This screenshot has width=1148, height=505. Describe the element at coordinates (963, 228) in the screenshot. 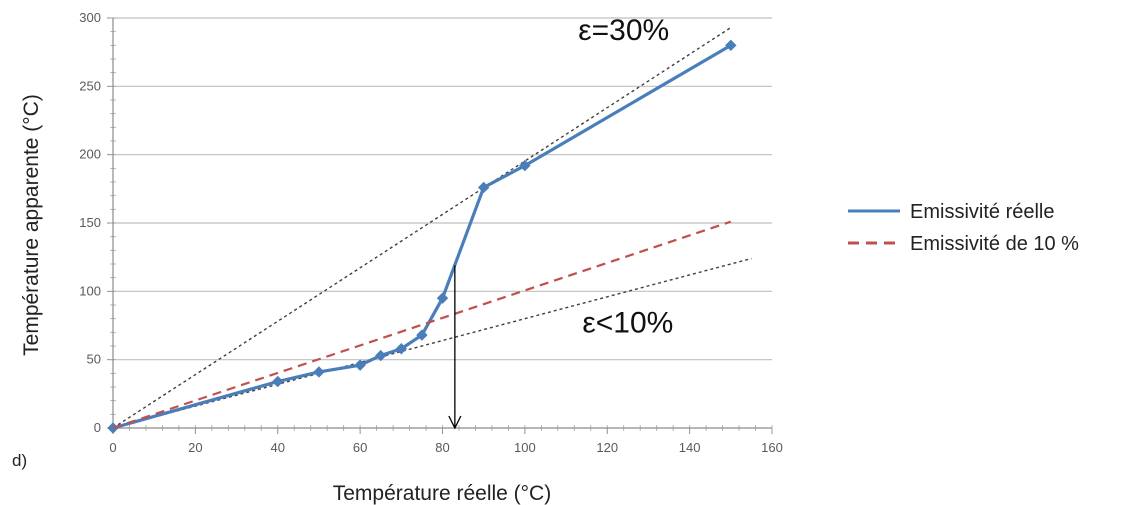

I see `legend: Emissivité réelle Emissivité de 10 %` at that location.